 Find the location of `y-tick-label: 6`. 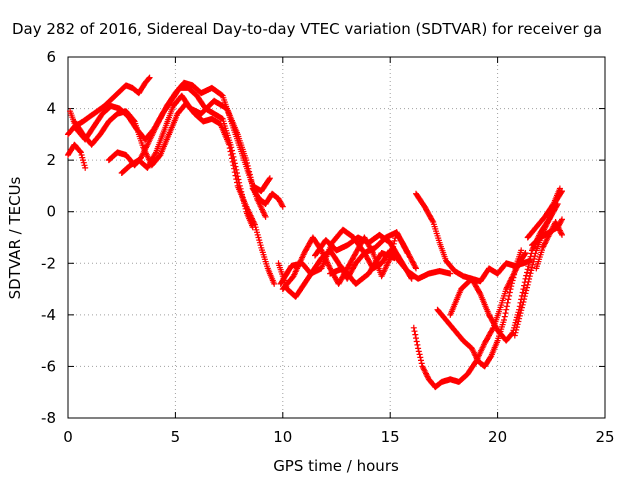

y-tick-label: 6 is located at coordinates (51, 57).